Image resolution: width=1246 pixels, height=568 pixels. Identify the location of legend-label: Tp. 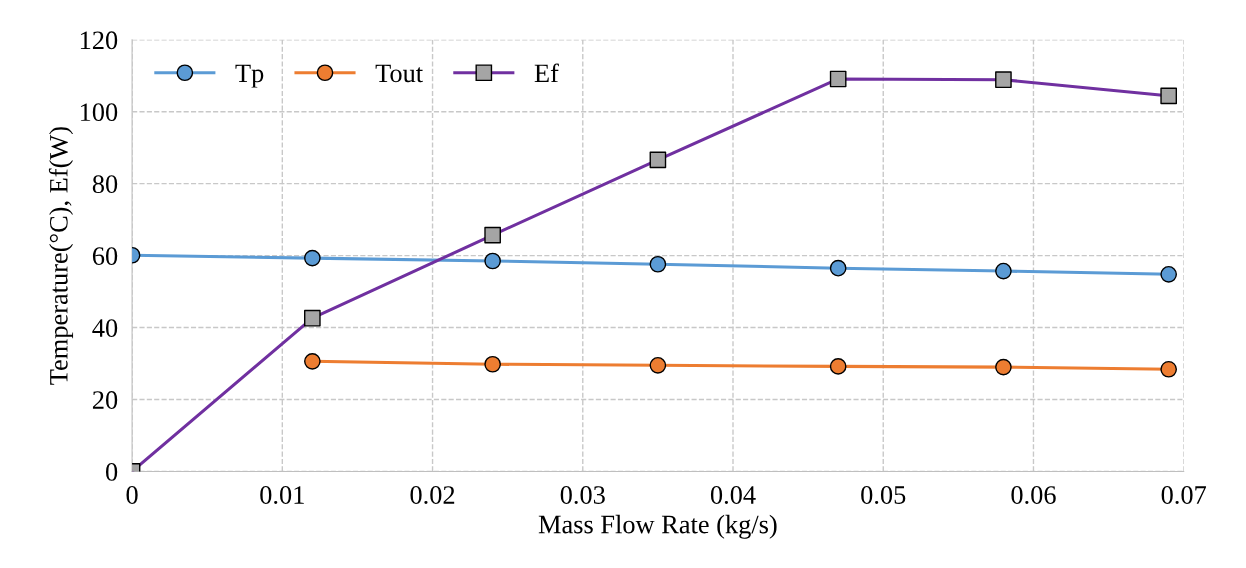
(249, 76).